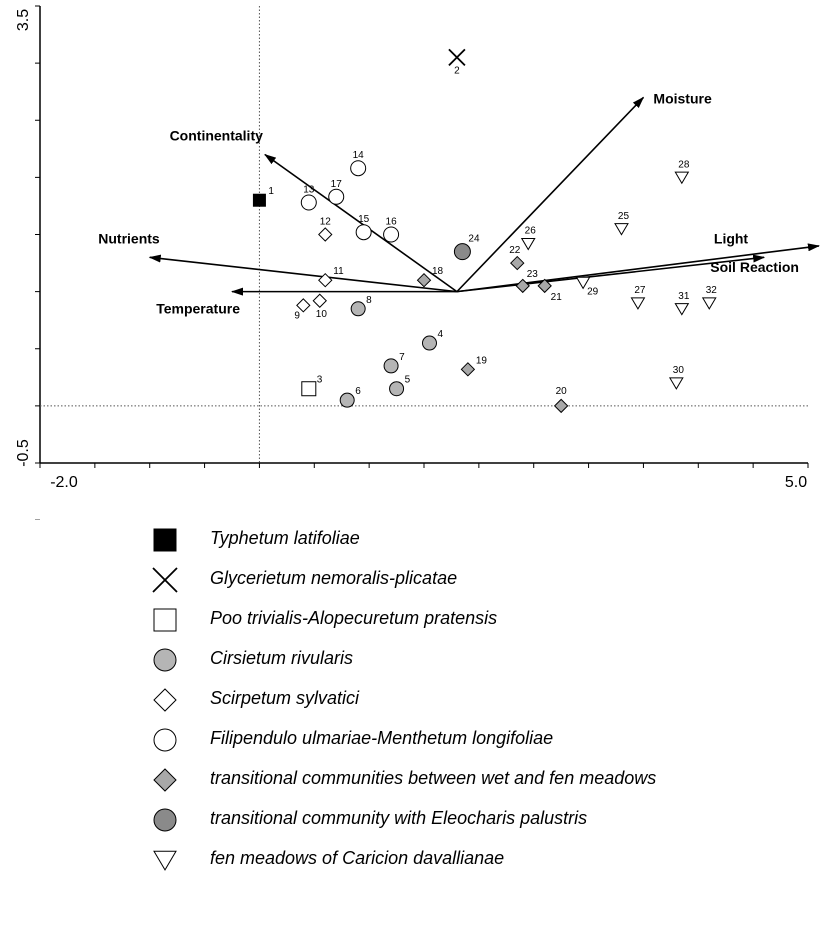  What do you see at coordinates (533, 274) in the screenshot?
I see `point-label-23: 23` at bounding box center [533, 274].